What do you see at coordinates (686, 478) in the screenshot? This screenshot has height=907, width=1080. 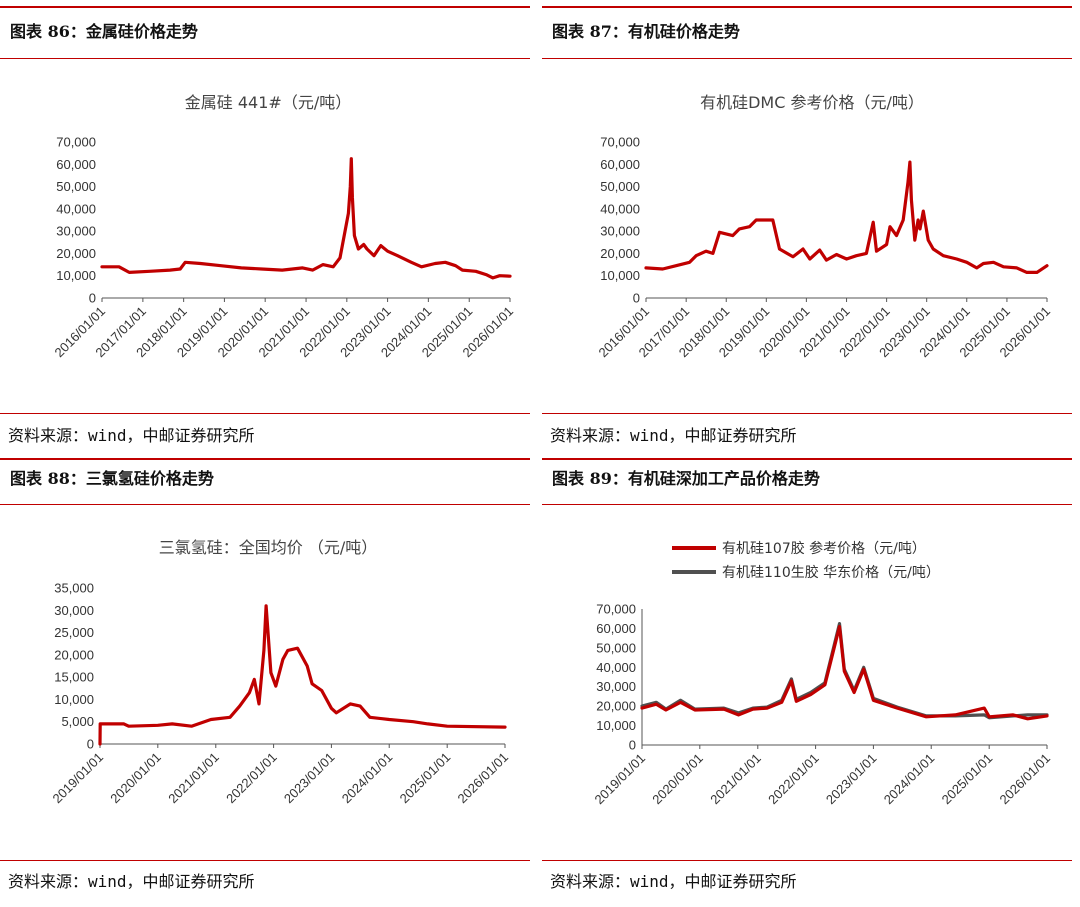 I see `figure-title: 图表 89：有机硅深加工产品价格走势` at bounding box center [686, 478].